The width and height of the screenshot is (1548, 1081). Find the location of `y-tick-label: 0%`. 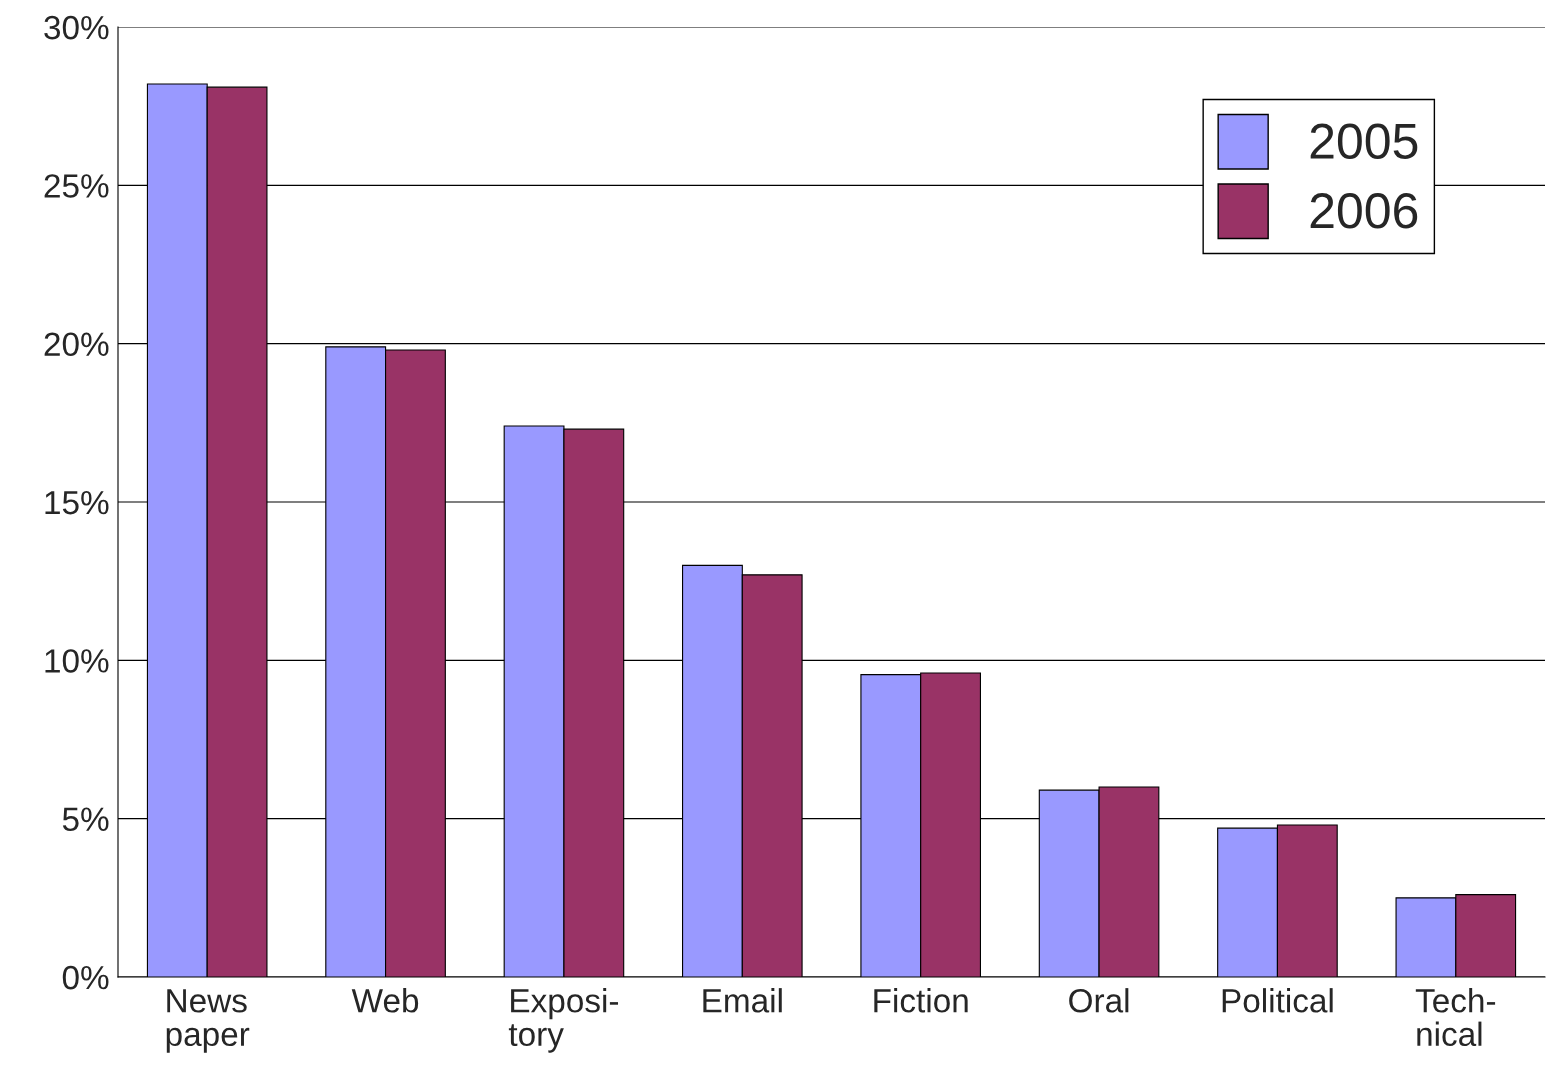

y-tick-label: 0% is located at coordinates (85, 977).